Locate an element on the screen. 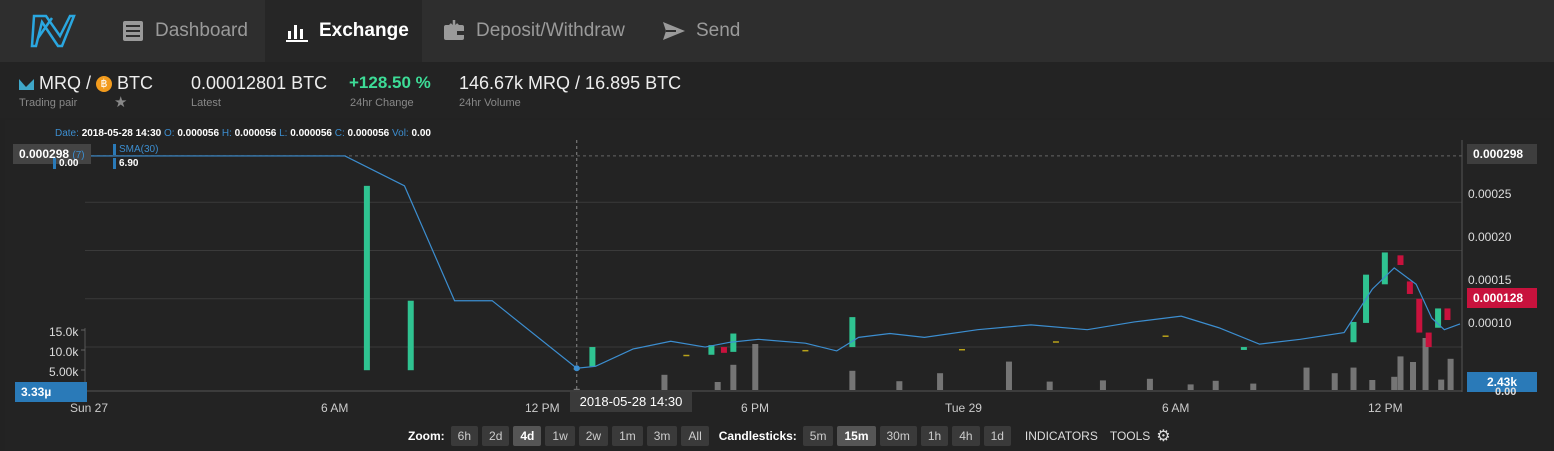 The image size is (1554, 451). tab-deposit-withdraw: Deposit/Withdraw is located at coordinates (533, 31).